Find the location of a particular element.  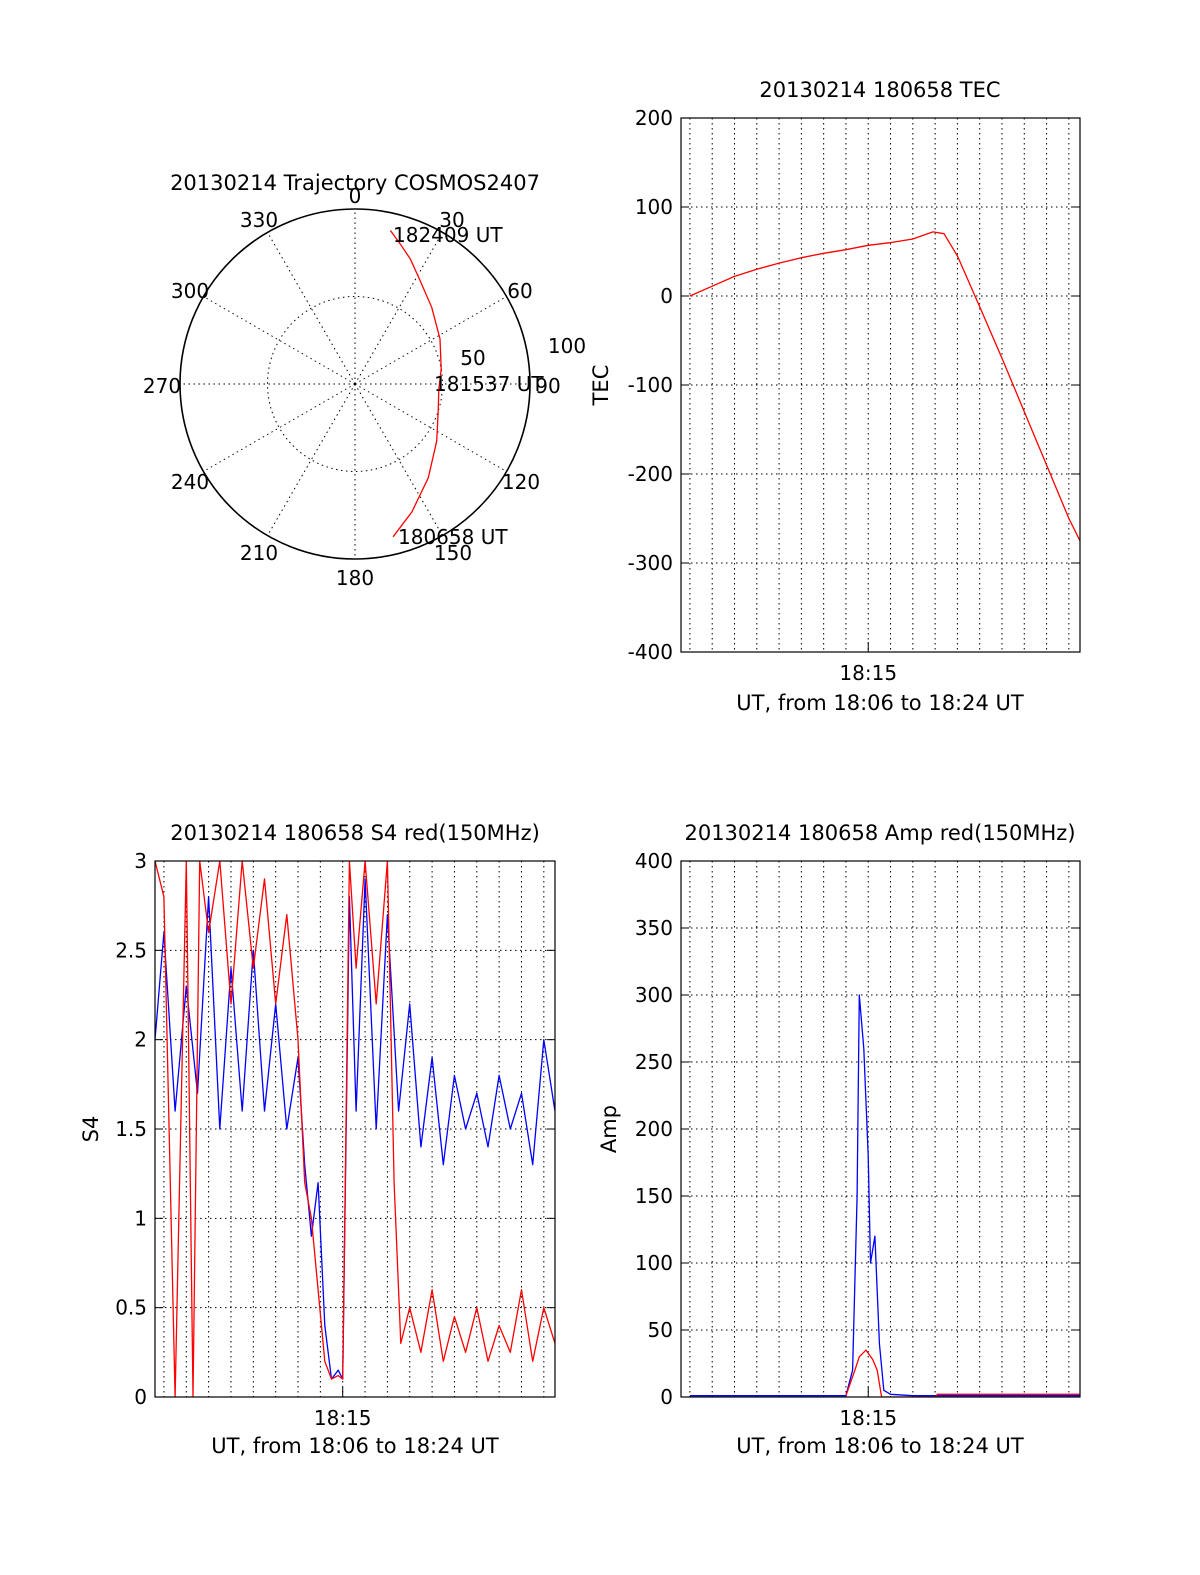

chart-title: 20130214 180658 S4 red(150MHz) is located at coordinates (355, 833).